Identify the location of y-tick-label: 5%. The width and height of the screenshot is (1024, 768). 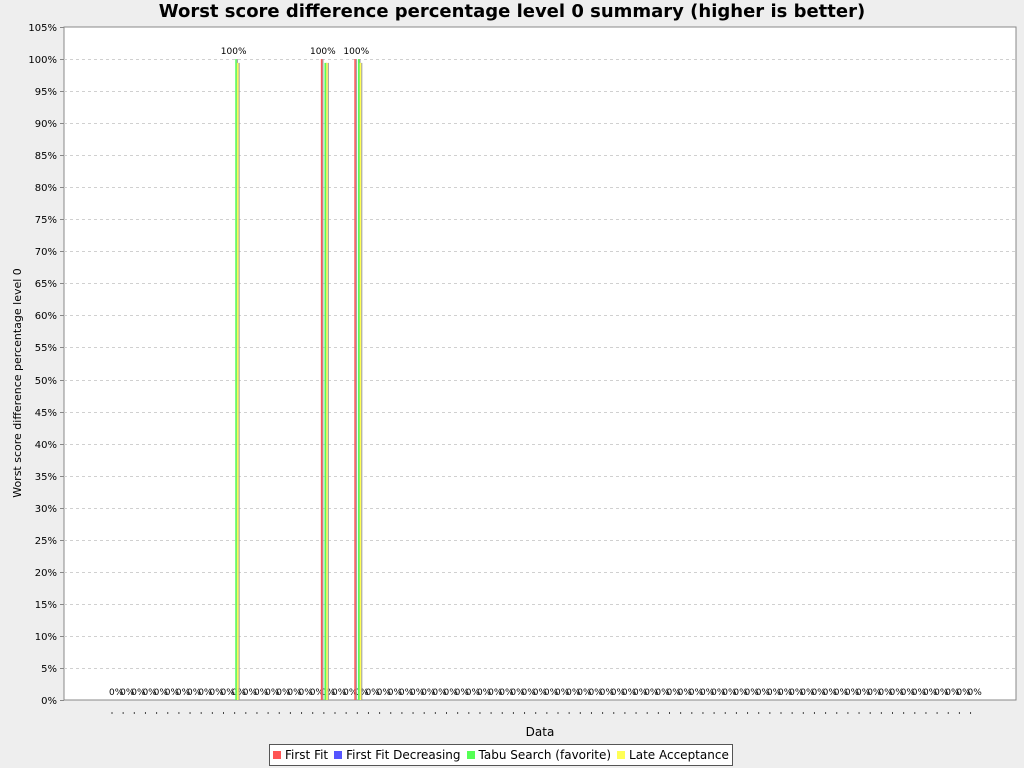
(49, 669).